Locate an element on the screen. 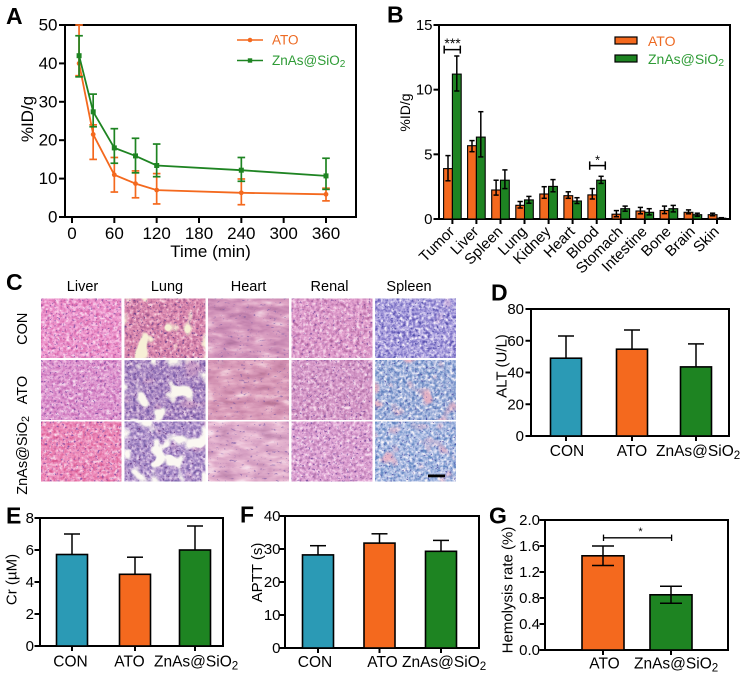 This screenshot has width=740, height=676. svg-text: G is located at coordinates (498, 516).